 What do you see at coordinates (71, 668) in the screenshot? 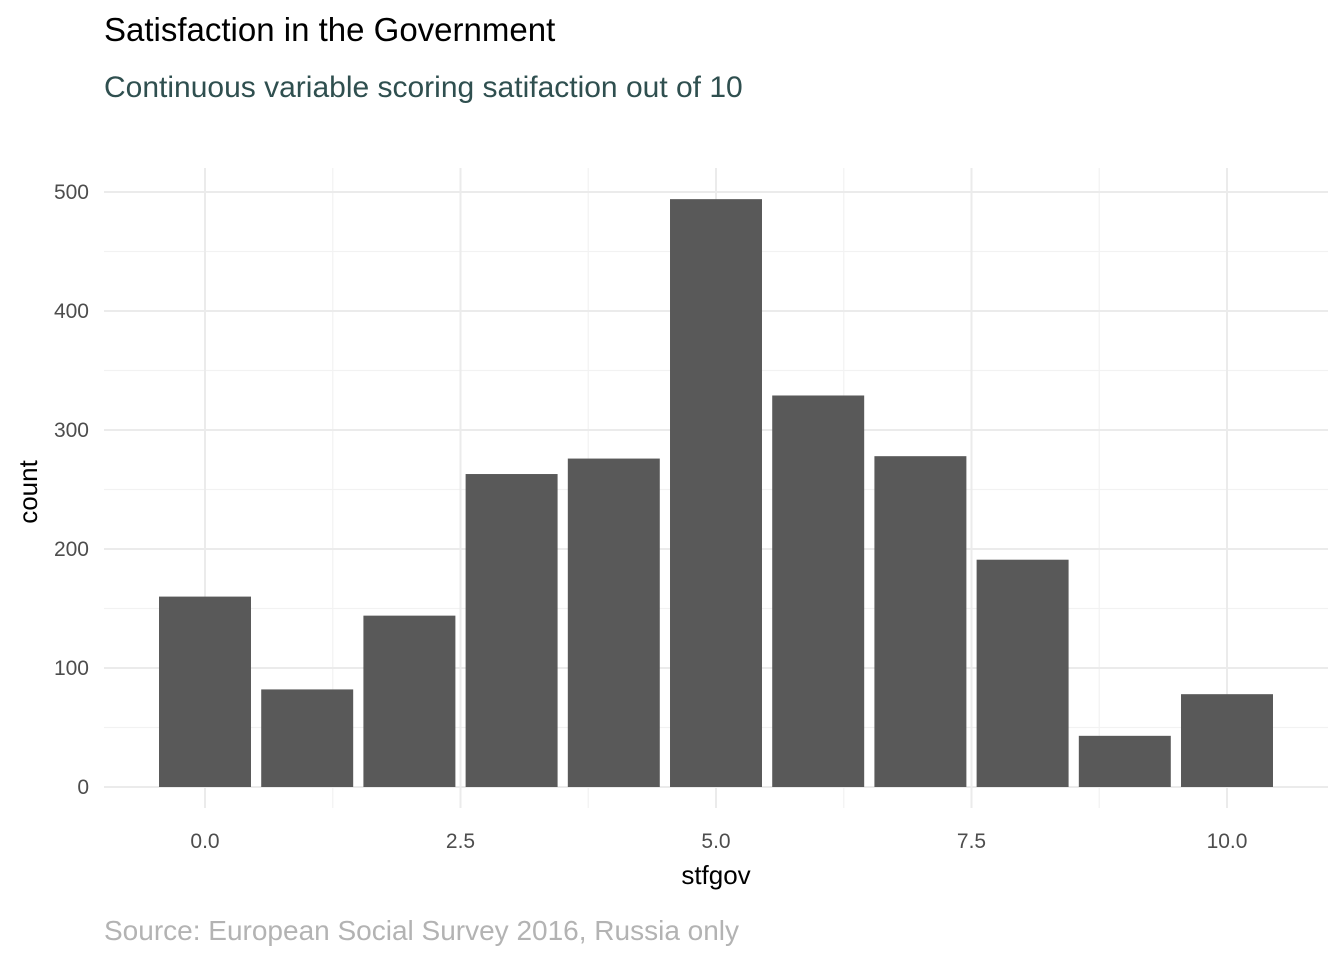
I see `y-tick-label: 100` at bounding box center [71, 668].